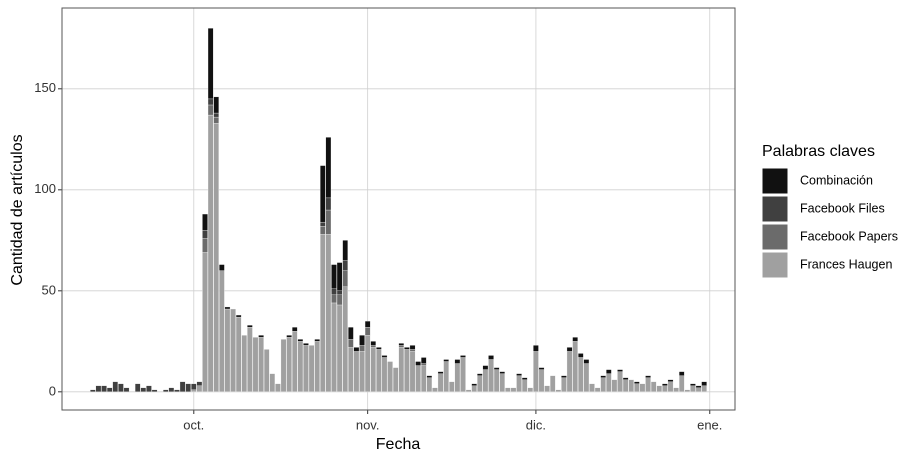 The width and height of the screenshot is (917, 461). I want to click on x-tick-label: nov., so click(368, 424).